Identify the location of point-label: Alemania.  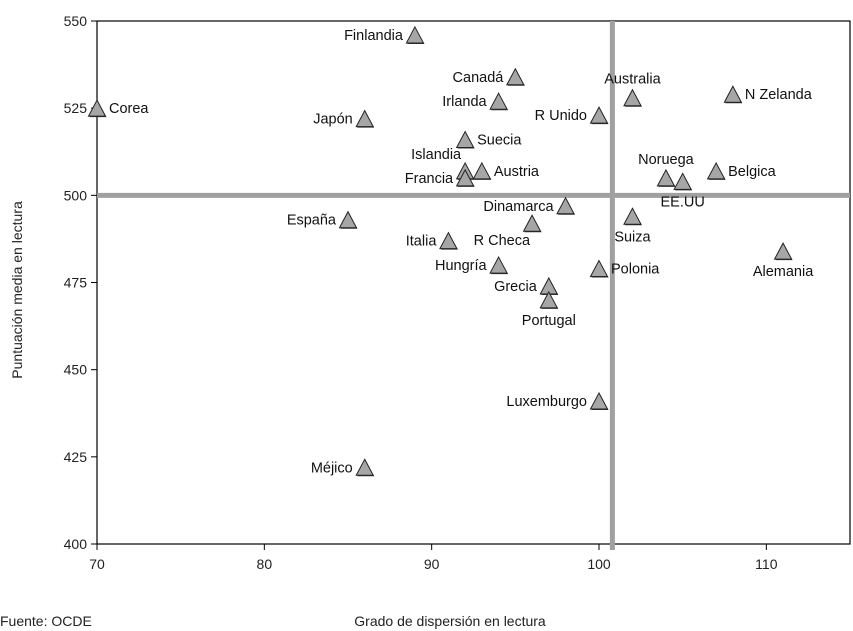
(783, 272).